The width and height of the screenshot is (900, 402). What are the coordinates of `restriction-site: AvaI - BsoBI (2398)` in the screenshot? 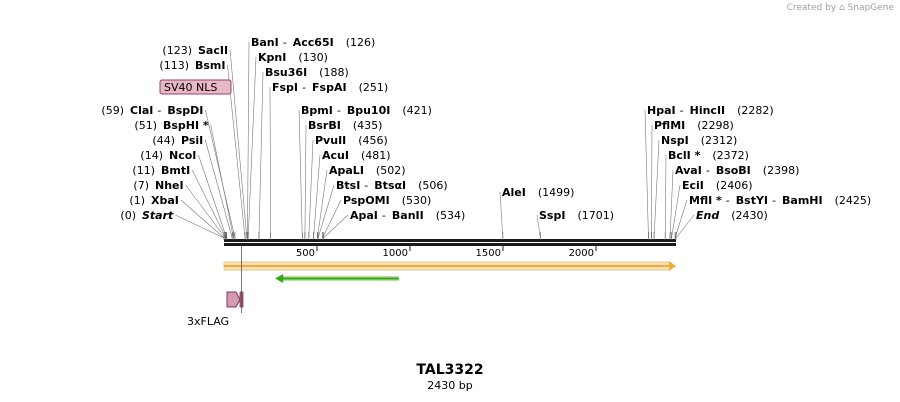 It's located at (737, 170).